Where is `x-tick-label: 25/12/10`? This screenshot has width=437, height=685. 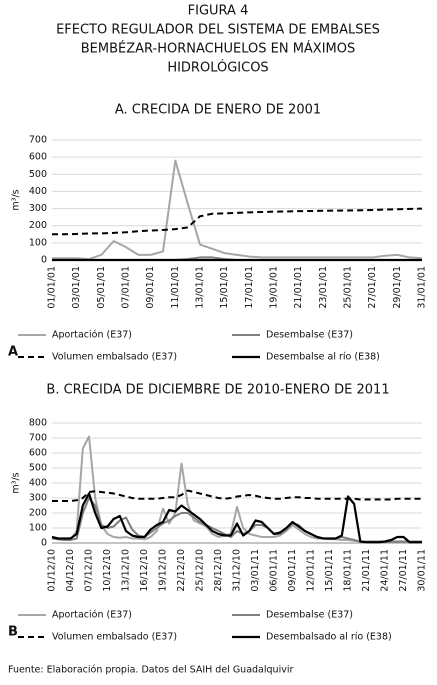 x-tick-label: 25/12/10 is located at coordinates (200, 570).